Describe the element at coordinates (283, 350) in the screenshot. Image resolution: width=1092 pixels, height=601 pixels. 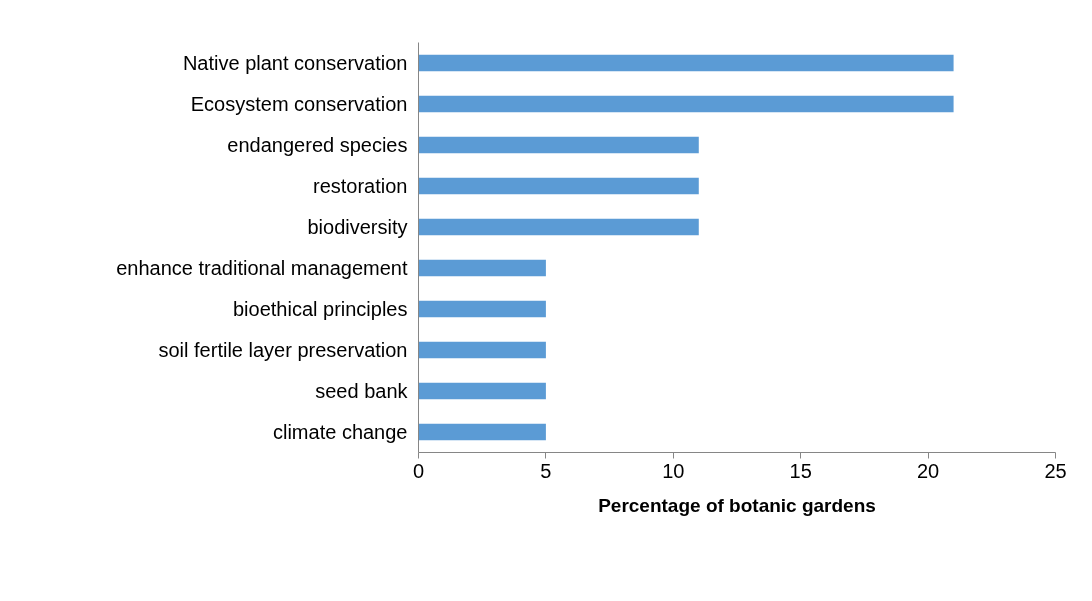
I see `y-tick-label: soil fertile layer preservation` at that location.